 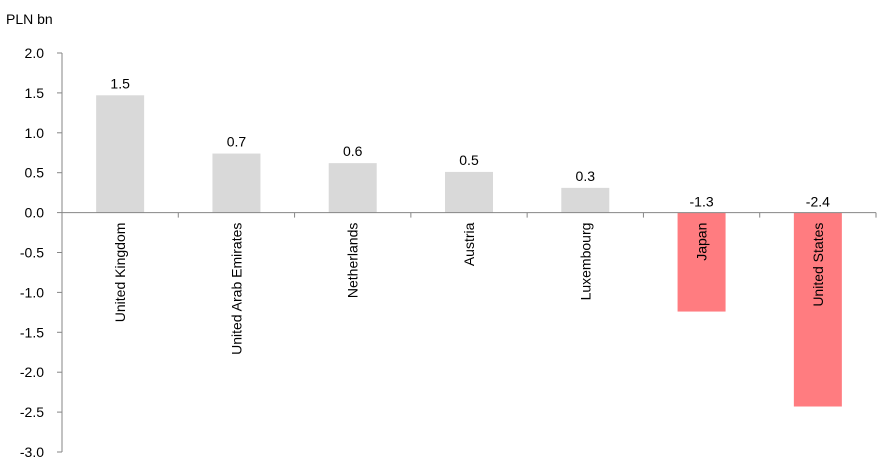 I want to click on data-label: 0.6, so click(x=353, y=151).